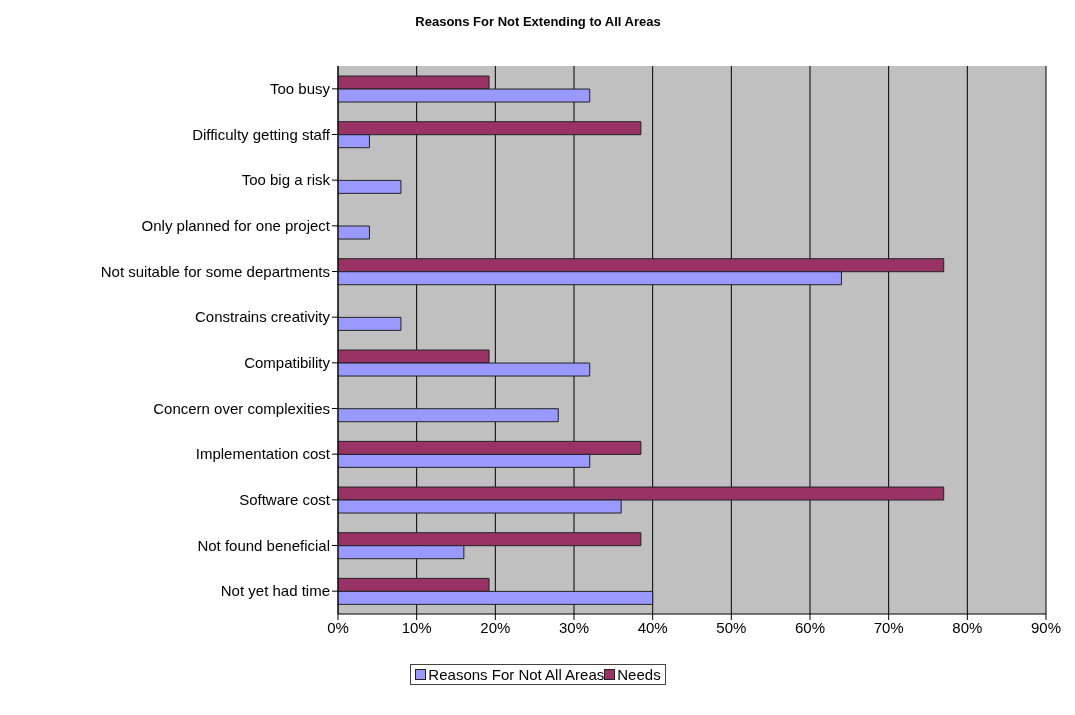 This screenshot has height=715, width=1075. What do you see at coordinates (286, 180) in the screenshot?
I see `y-tick-label: Too big a risk` at bounding box center [286, 180].